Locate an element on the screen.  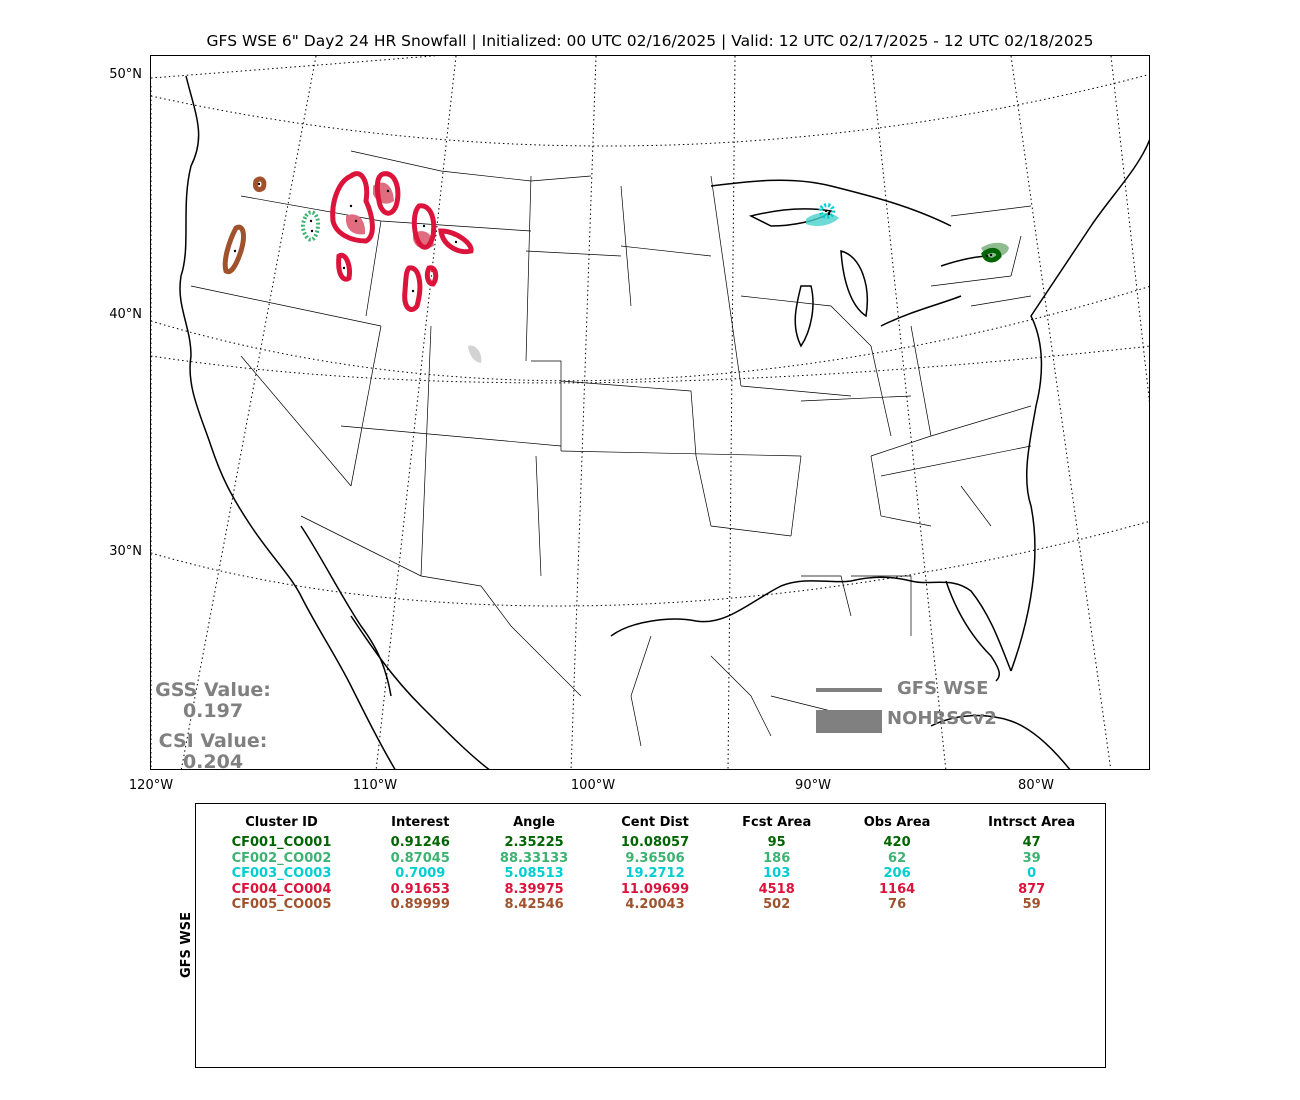
obs-area-cf004b is located at coordinates (356, 224).